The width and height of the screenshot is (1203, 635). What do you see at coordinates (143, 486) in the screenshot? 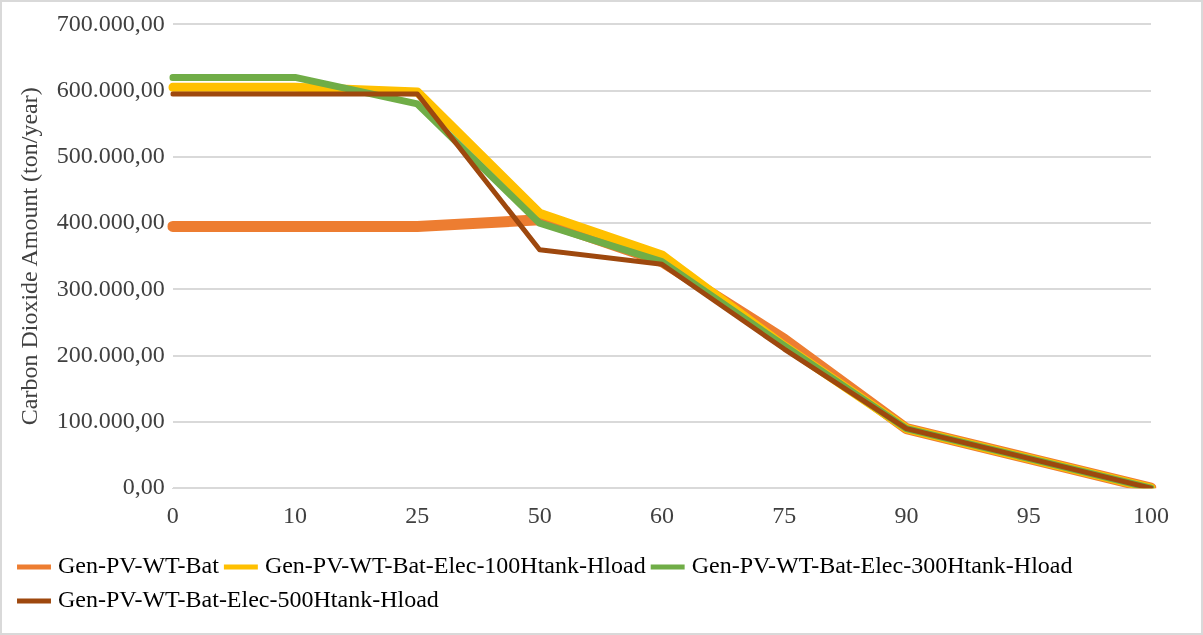
I see `y-tick-label: 0,00` at bounding box center [143, 486].